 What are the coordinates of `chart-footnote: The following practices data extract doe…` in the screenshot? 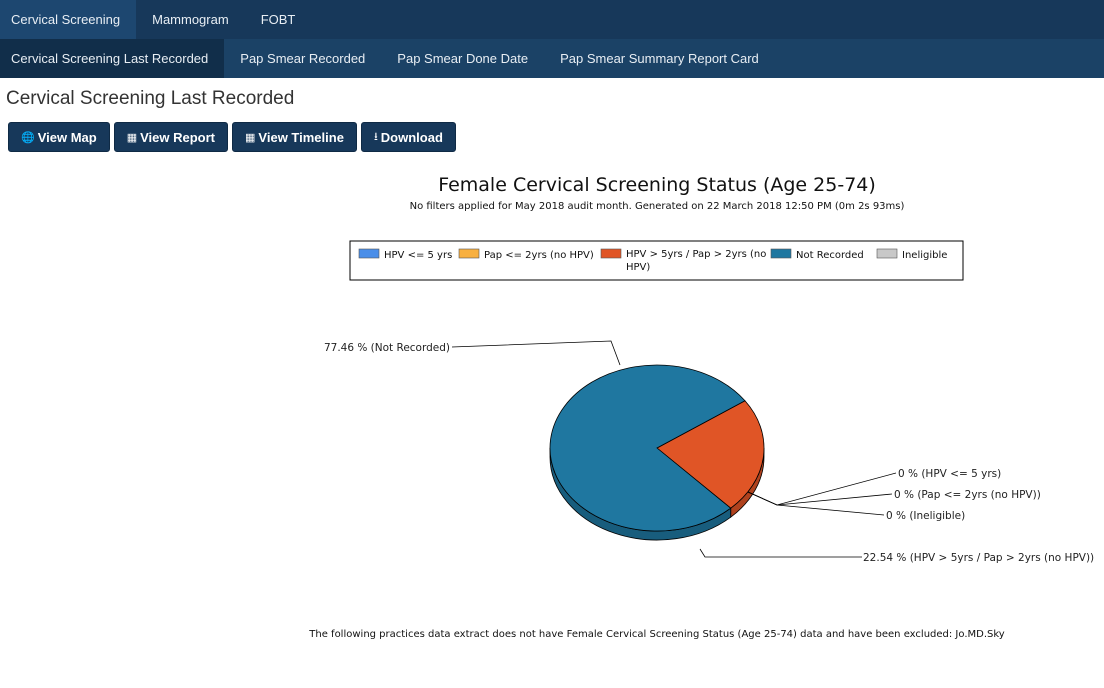 It's located at (656, 634).